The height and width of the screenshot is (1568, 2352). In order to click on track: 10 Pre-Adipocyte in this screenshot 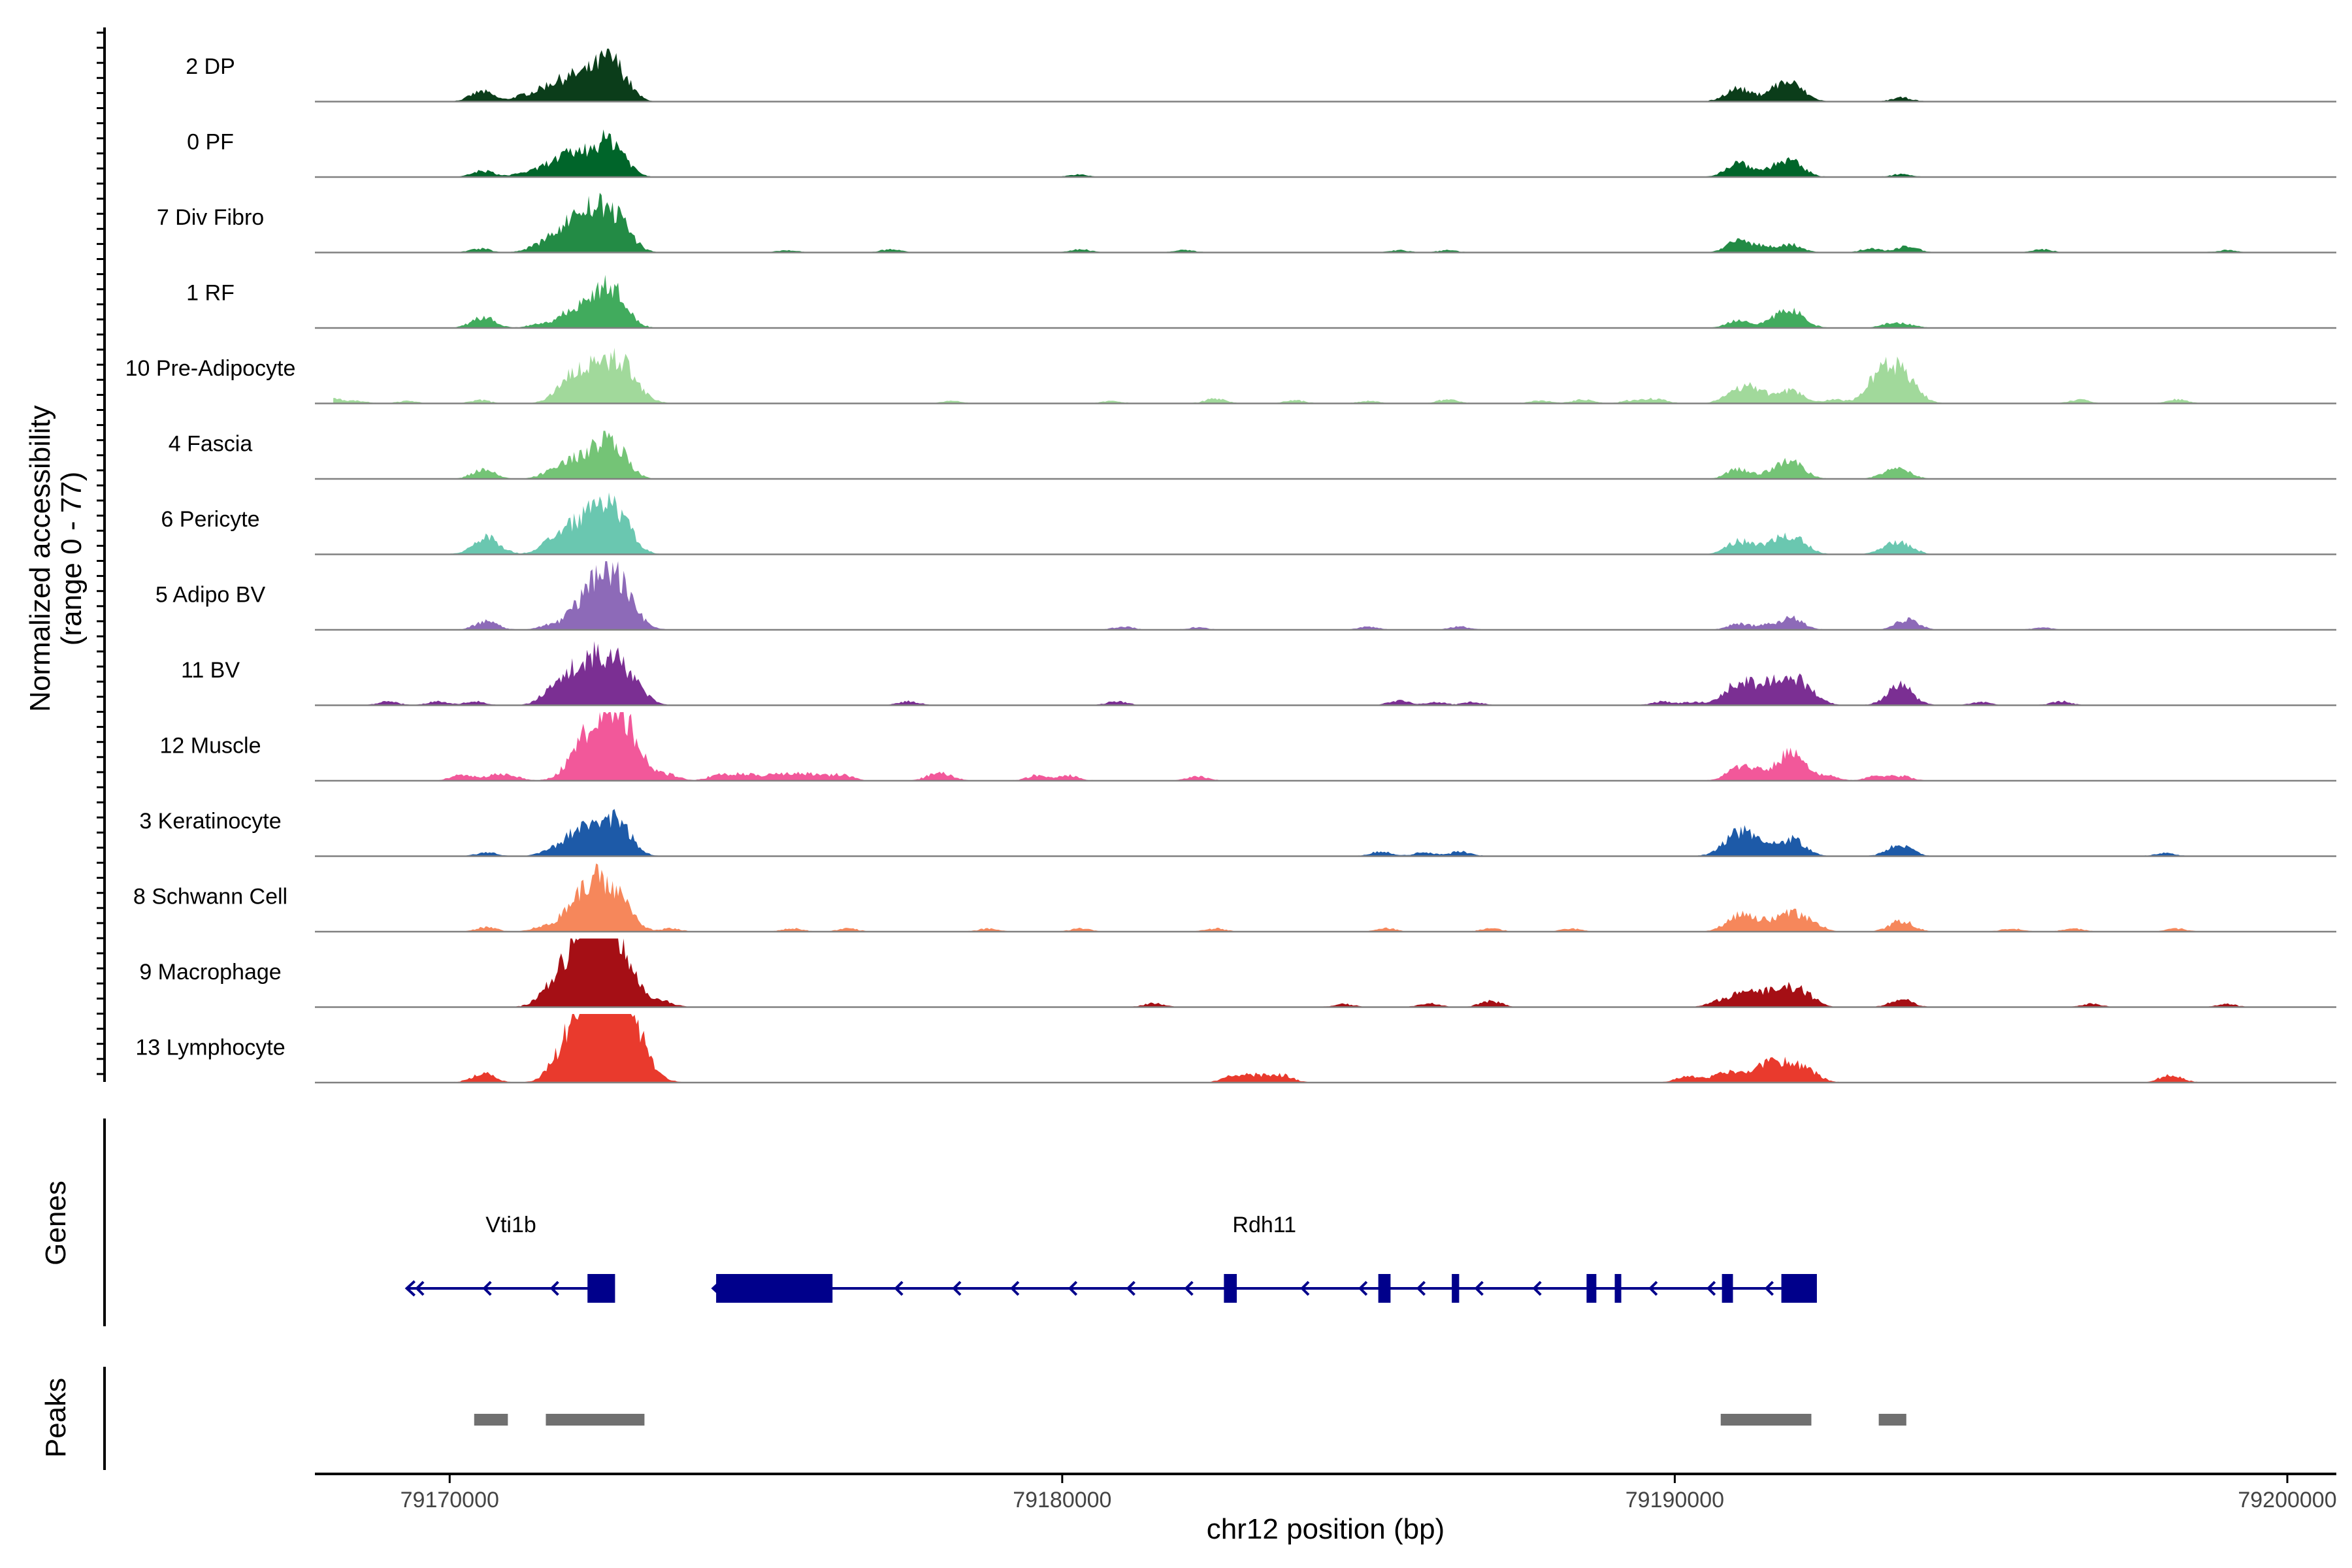, I will do `click(1230, 376)`.